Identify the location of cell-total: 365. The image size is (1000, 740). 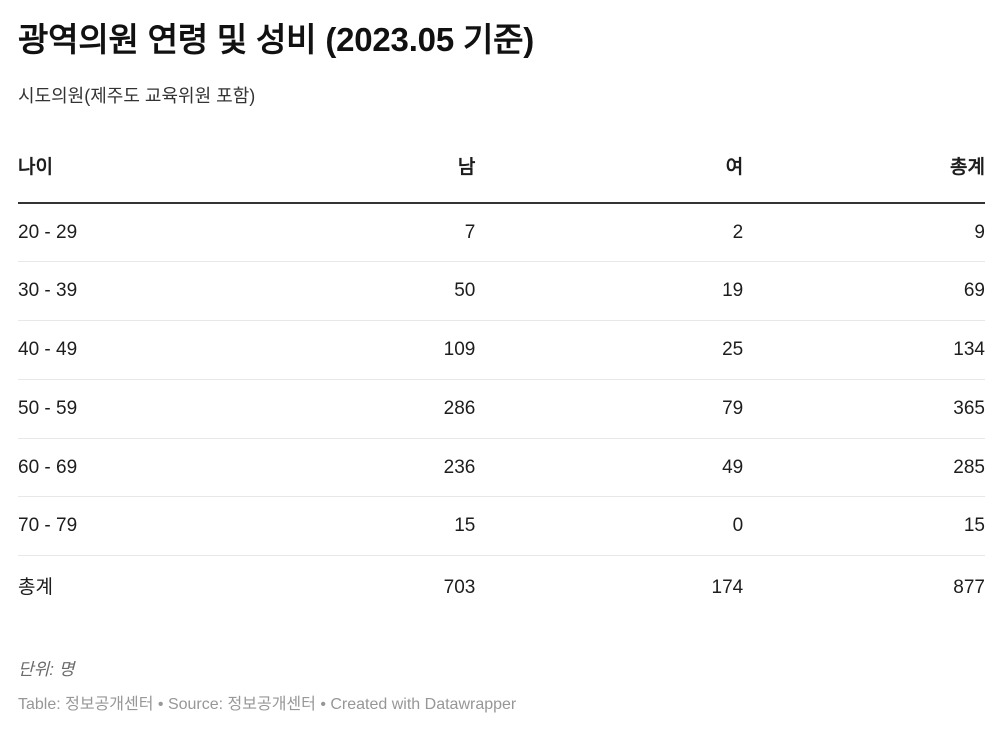
(864, 409).